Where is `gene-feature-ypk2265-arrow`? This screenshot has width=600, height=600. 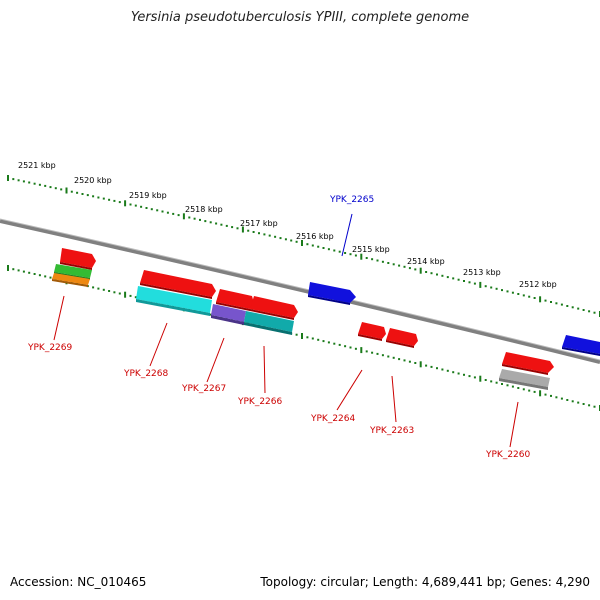
gene-feature-ypk2265-arrow is located at coordinates (332, 293).